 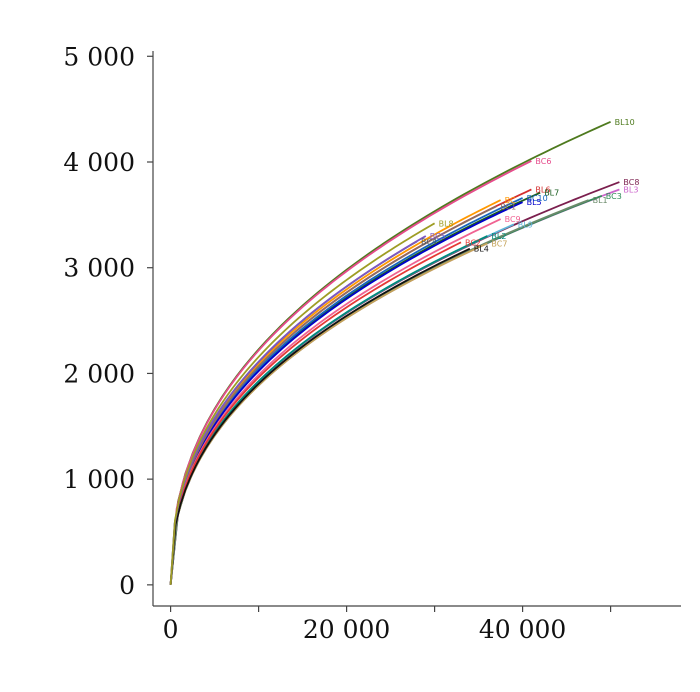 What do you see at coordinates (481, 249) in the screenshot?
I see `series-label-bl4: BL4` at bounding box center [481, 249].